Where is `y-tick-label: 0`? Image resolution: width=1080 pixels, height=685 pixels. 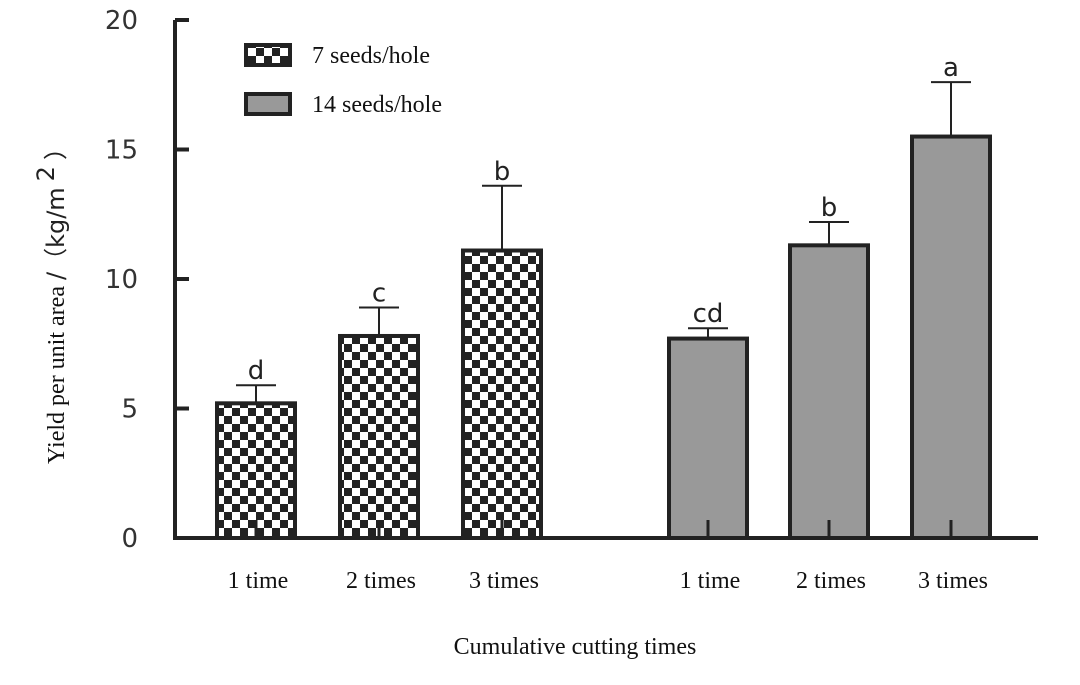 y-tick-label: 0 is located at coordinates (129, 539).